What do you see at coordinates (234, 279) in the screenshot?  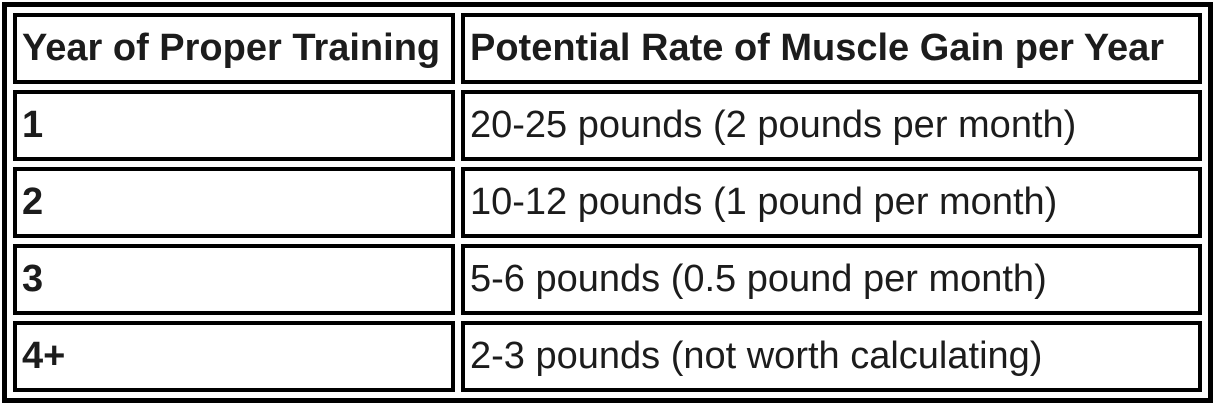 I see `year-cell: 3` at bounding box center [234, 279].